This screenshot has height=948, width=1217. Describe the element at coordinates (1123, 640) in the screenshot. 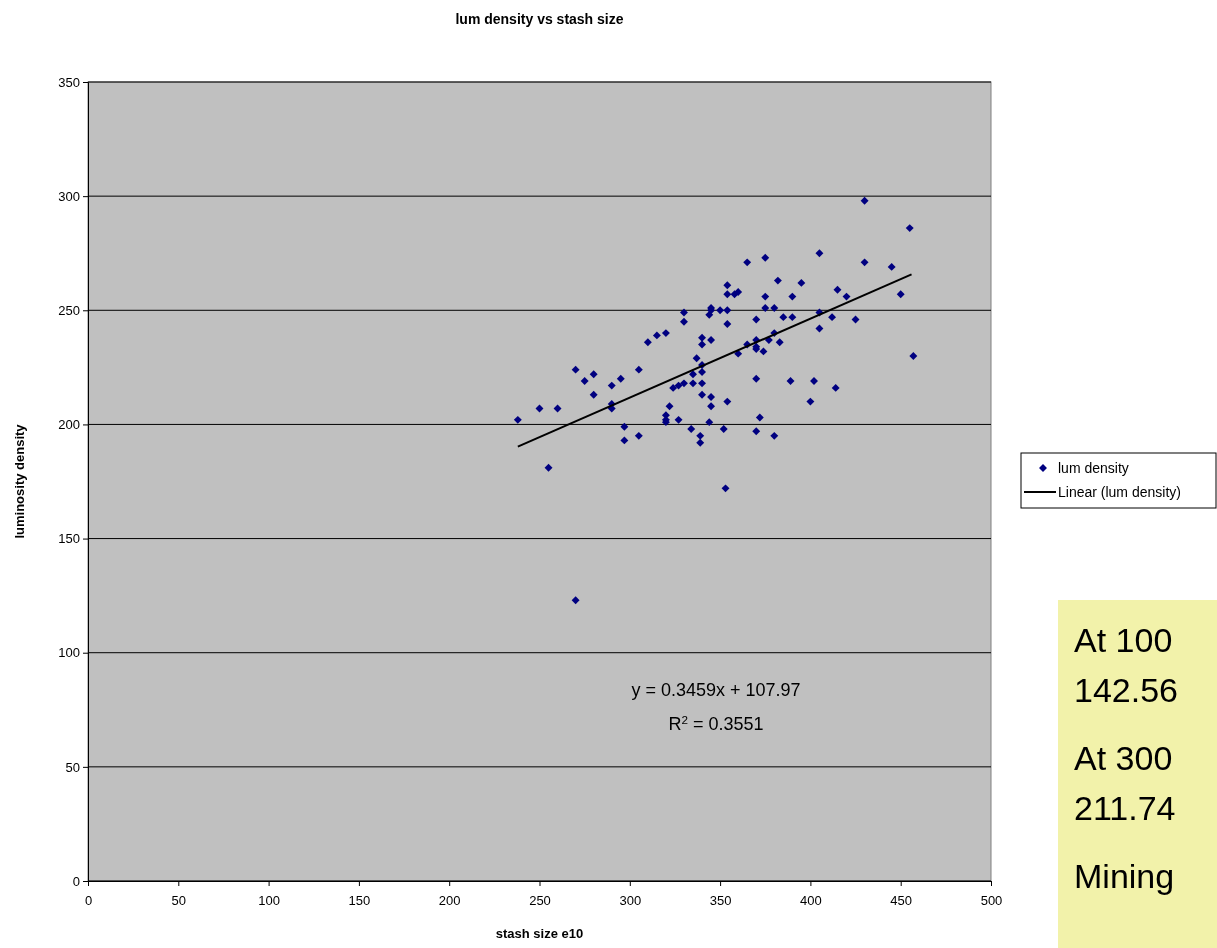

I see `text: At 100` at that location.